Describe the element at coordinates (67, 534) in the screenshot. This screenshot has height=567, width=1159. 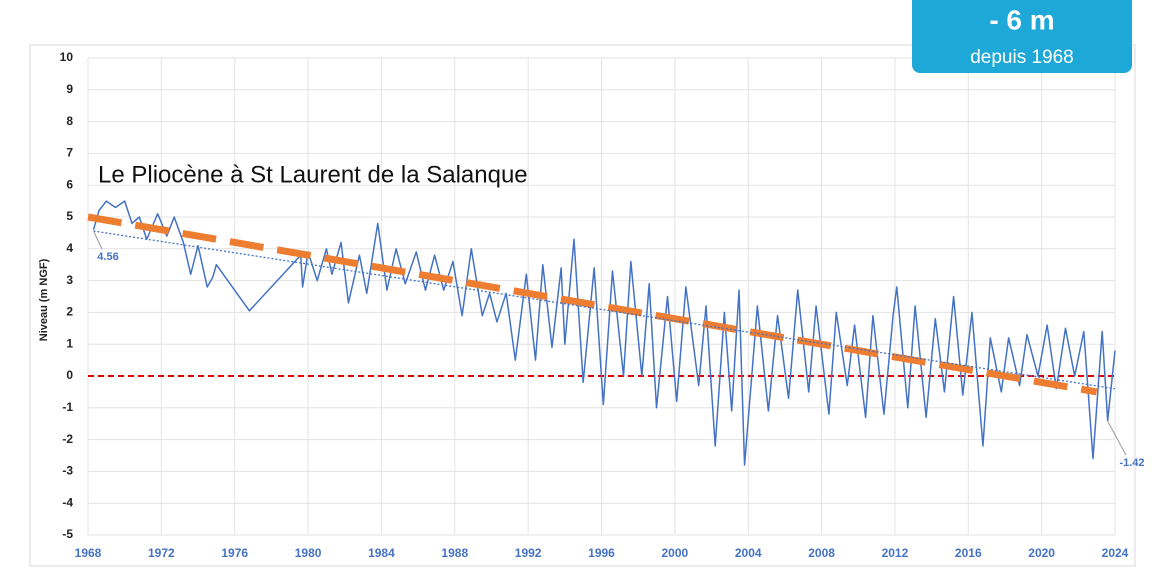
I see `y-tick-label: -5` at that location.